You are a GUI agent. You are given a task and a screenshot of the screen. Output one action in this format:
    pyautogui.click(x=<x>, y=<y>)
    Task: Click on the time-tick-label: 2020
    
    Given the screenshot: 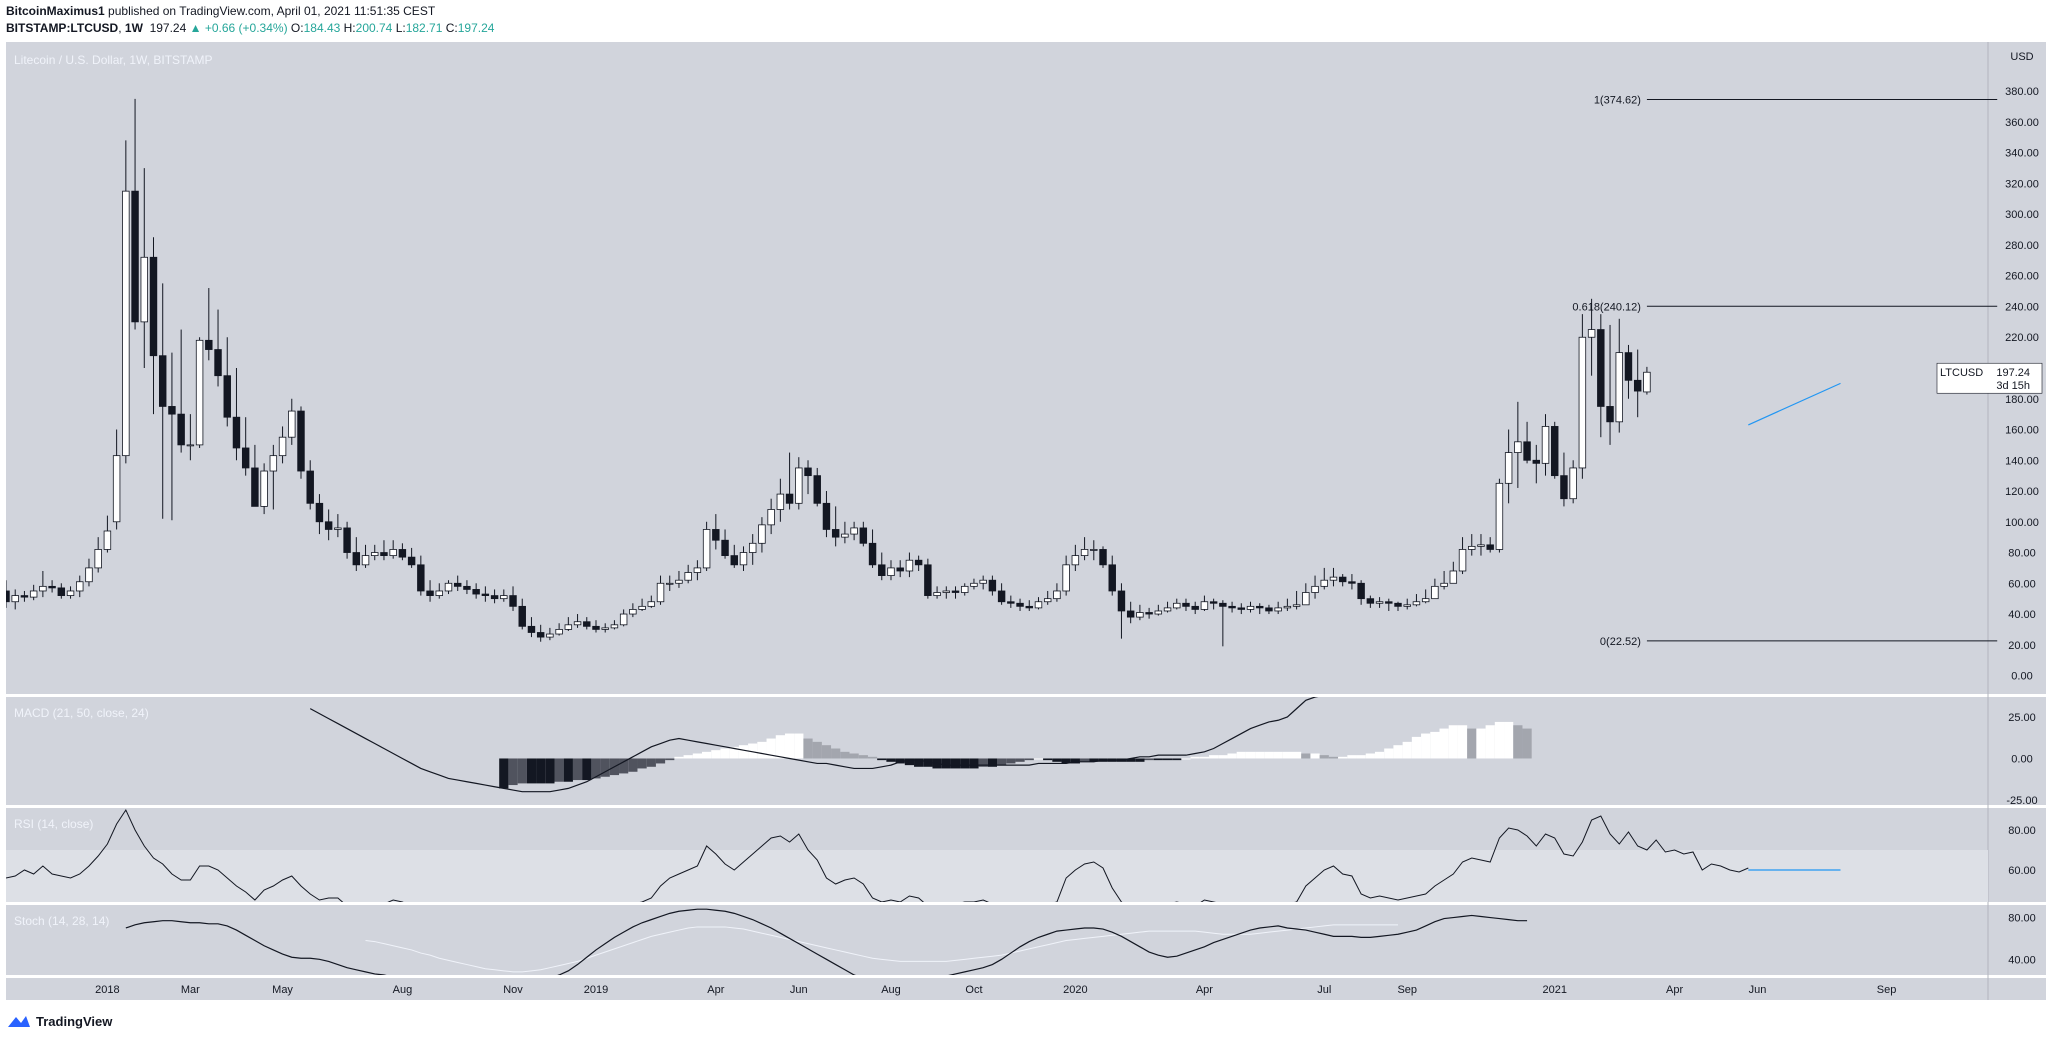 What is the action you would take?
    pyautogui.click(x=1075, y=990)
    